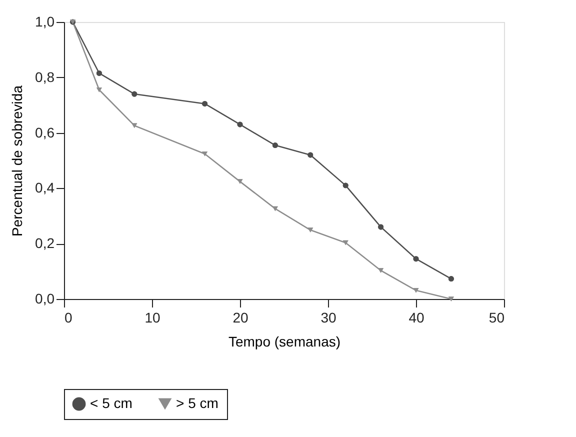  Describe the element at coordinates (45, 76) in the screenshot. I see `y-tick-label: 0,8` at that location.